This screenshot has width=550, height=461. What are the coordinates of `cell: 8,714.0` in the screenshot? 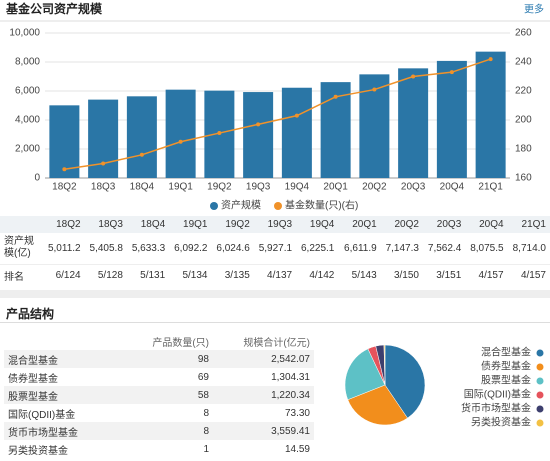 It's located at (529, 248).